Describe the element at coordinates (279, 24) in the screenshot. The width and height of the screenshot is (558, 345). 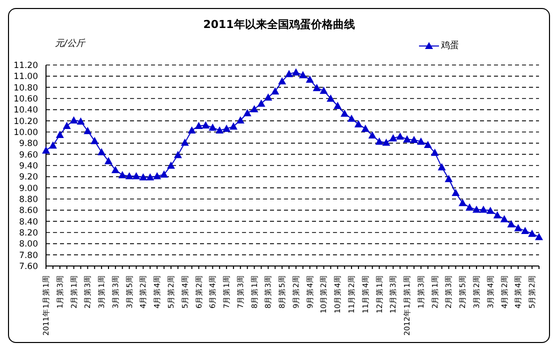
I see `chart-title: 2011年以来全国鸡蛋价格曲线` at that location.